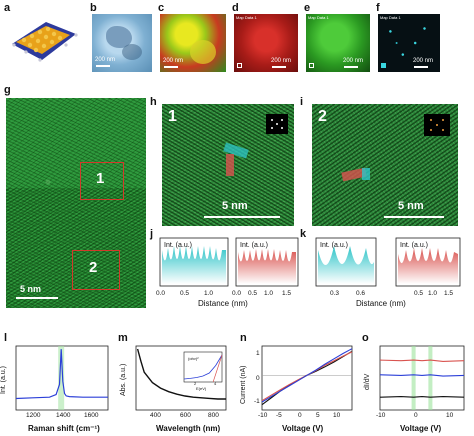  I want to click on profile-frame-j-left, so click(194, 262).